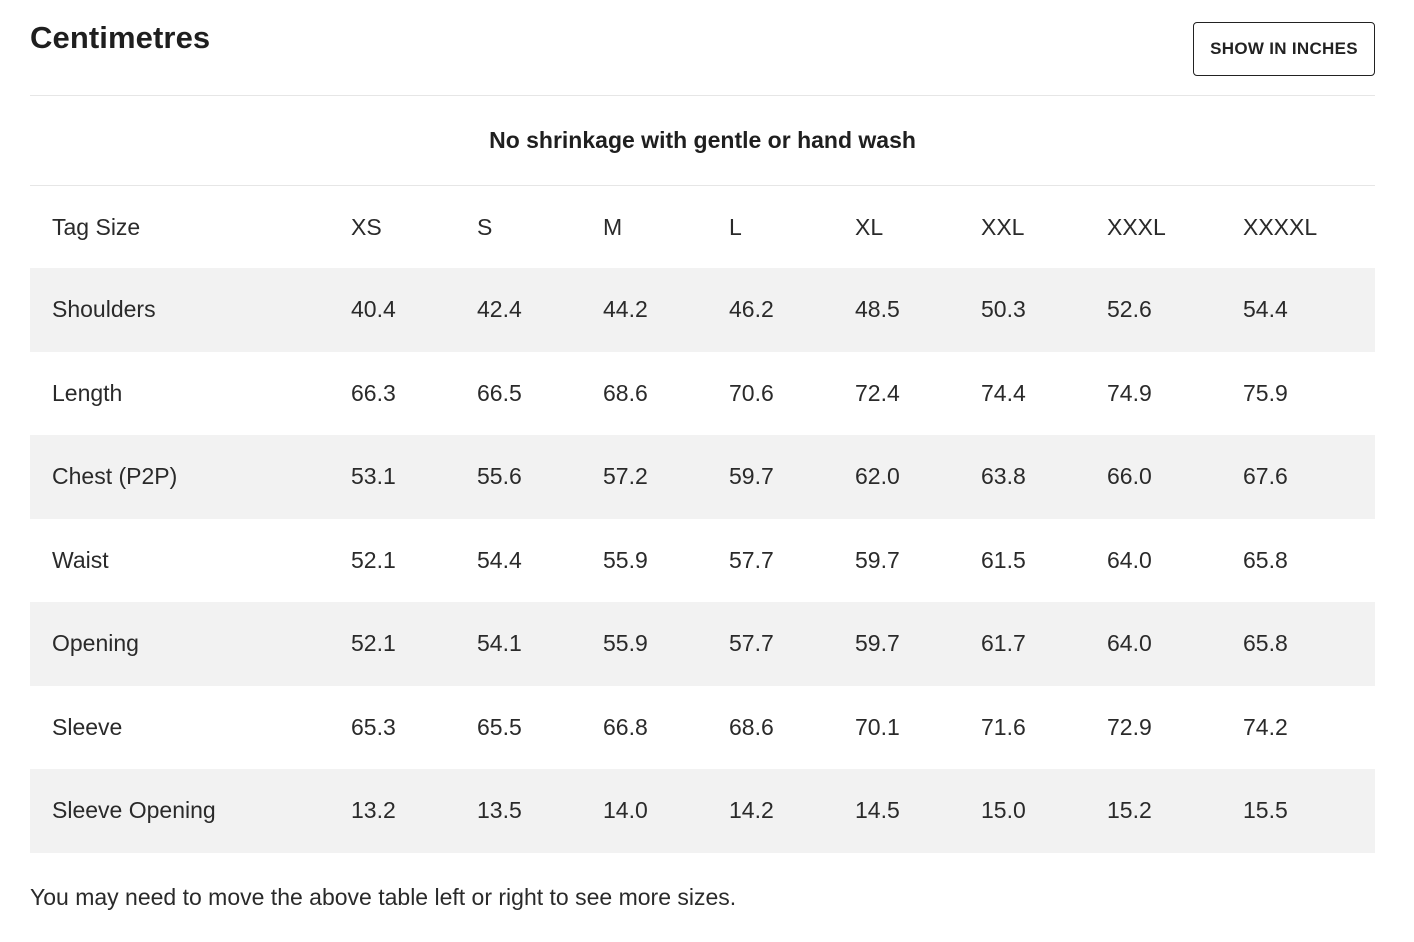  I want to click on measurement-value: 61.7, so click(1003, 643).